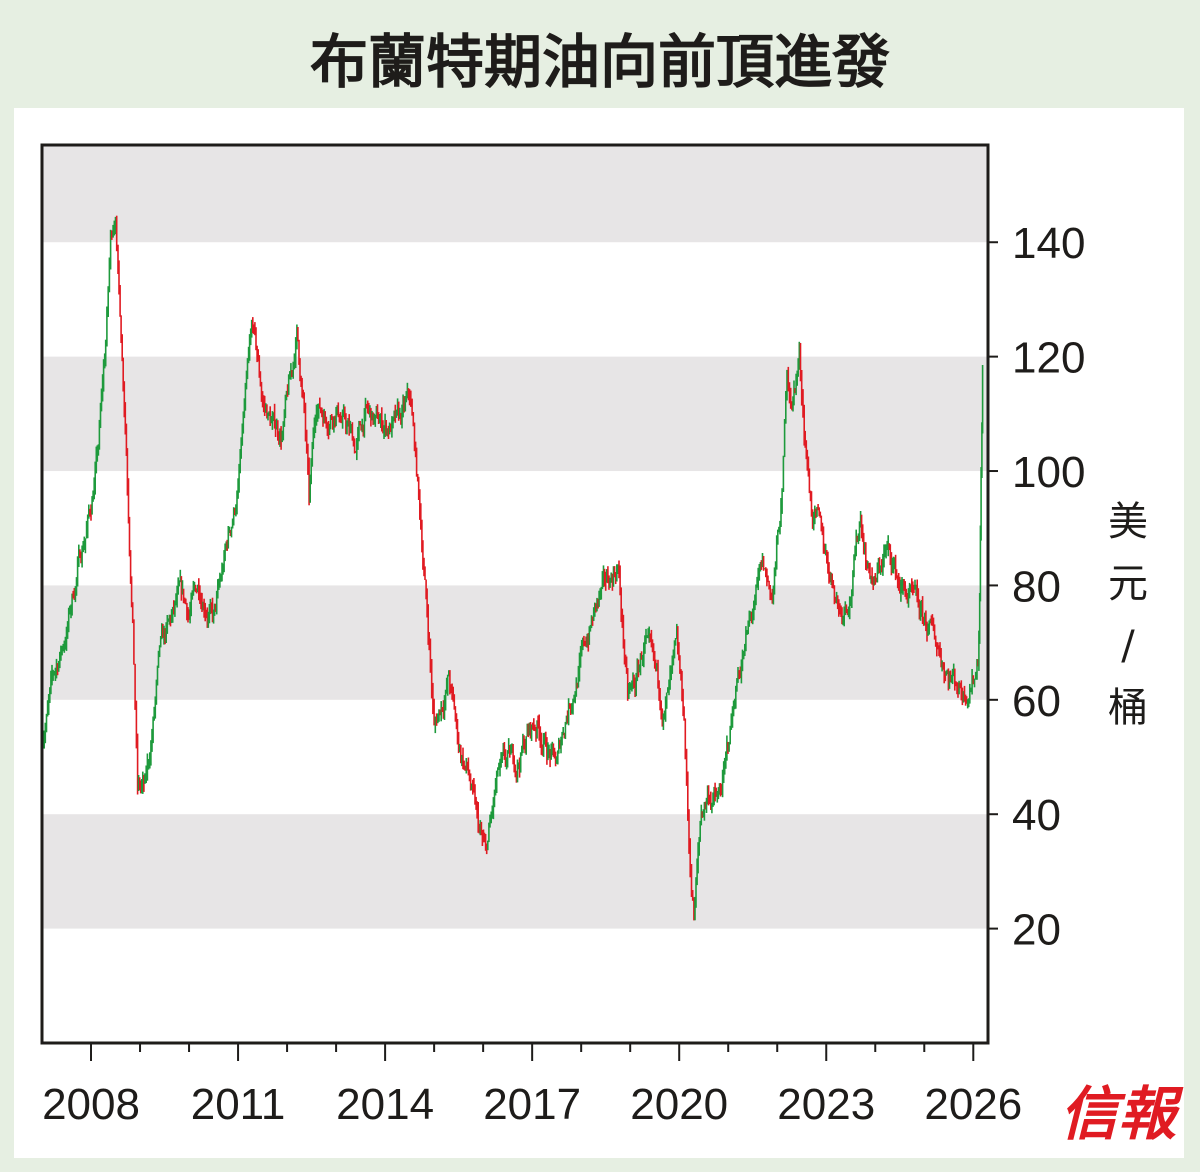  I want to click on chart-title: 布蘭特期油向前頂進發, so click(600, 62).